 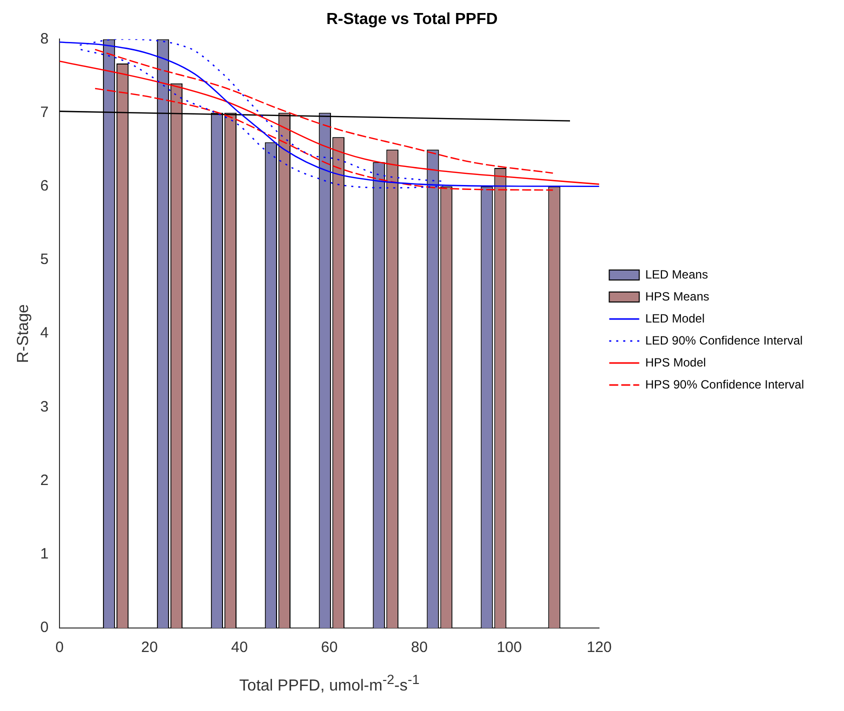 What do you see at coordinates (44, 333) in the screenshot?
I see `y-tick-label: 4` at bounding box center [44, 333].